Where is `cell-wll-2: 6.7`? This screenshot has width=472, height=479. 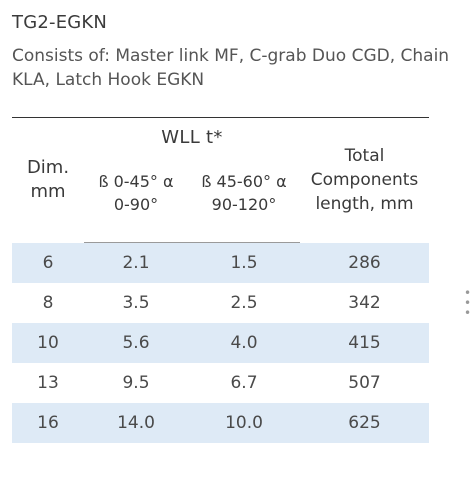 cell-wll-2: 6.7 is located at coordinates (244, 383).